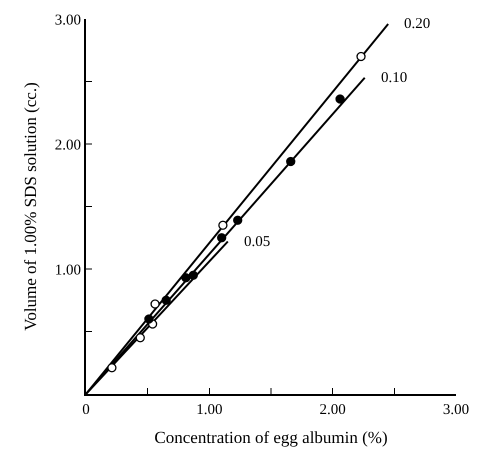 This screenshot has width=492, height=456. What do you see at coordinates (67, 20) in the screenshot?
I see `y-tick-label: 3.00` at bounding box center [67, 20].